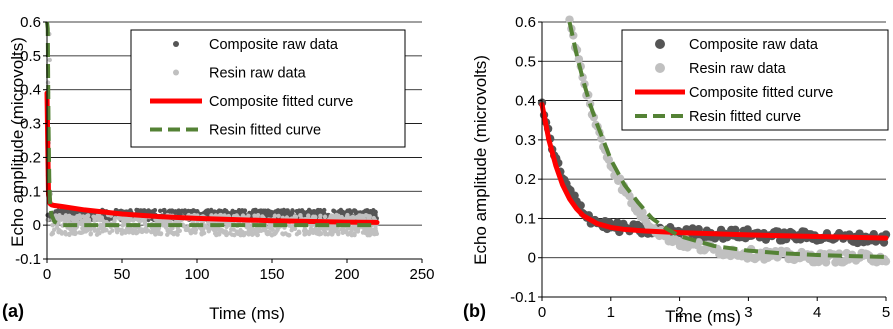 This screenshot has width=893, height=329. I want to click on y-axis-title: Echo amplitude (microvolts), so click(17, 142).